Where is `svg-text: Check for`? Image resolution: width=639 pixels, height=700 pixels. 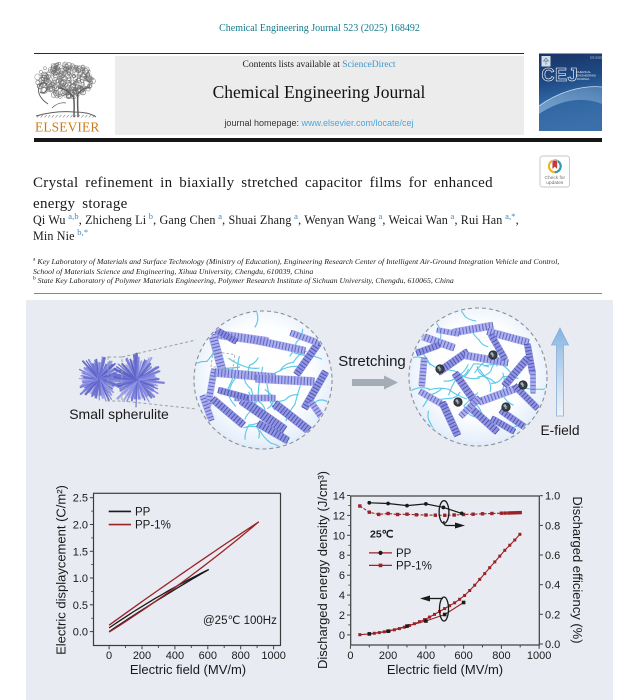 svg-text: Check for is located at coordinates (555, 178).